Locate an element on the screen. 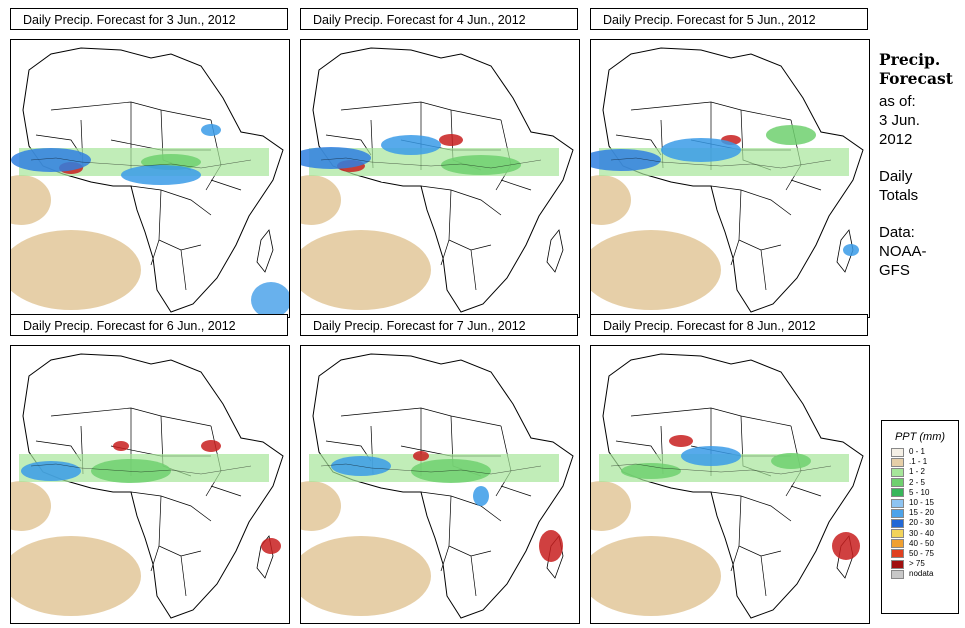 Image resolution: width=965 pixels, height=628 pixels. panel-title: Daily Precip. Forecast for 4 Jun., 2012 is located at coordinates (439, 19).